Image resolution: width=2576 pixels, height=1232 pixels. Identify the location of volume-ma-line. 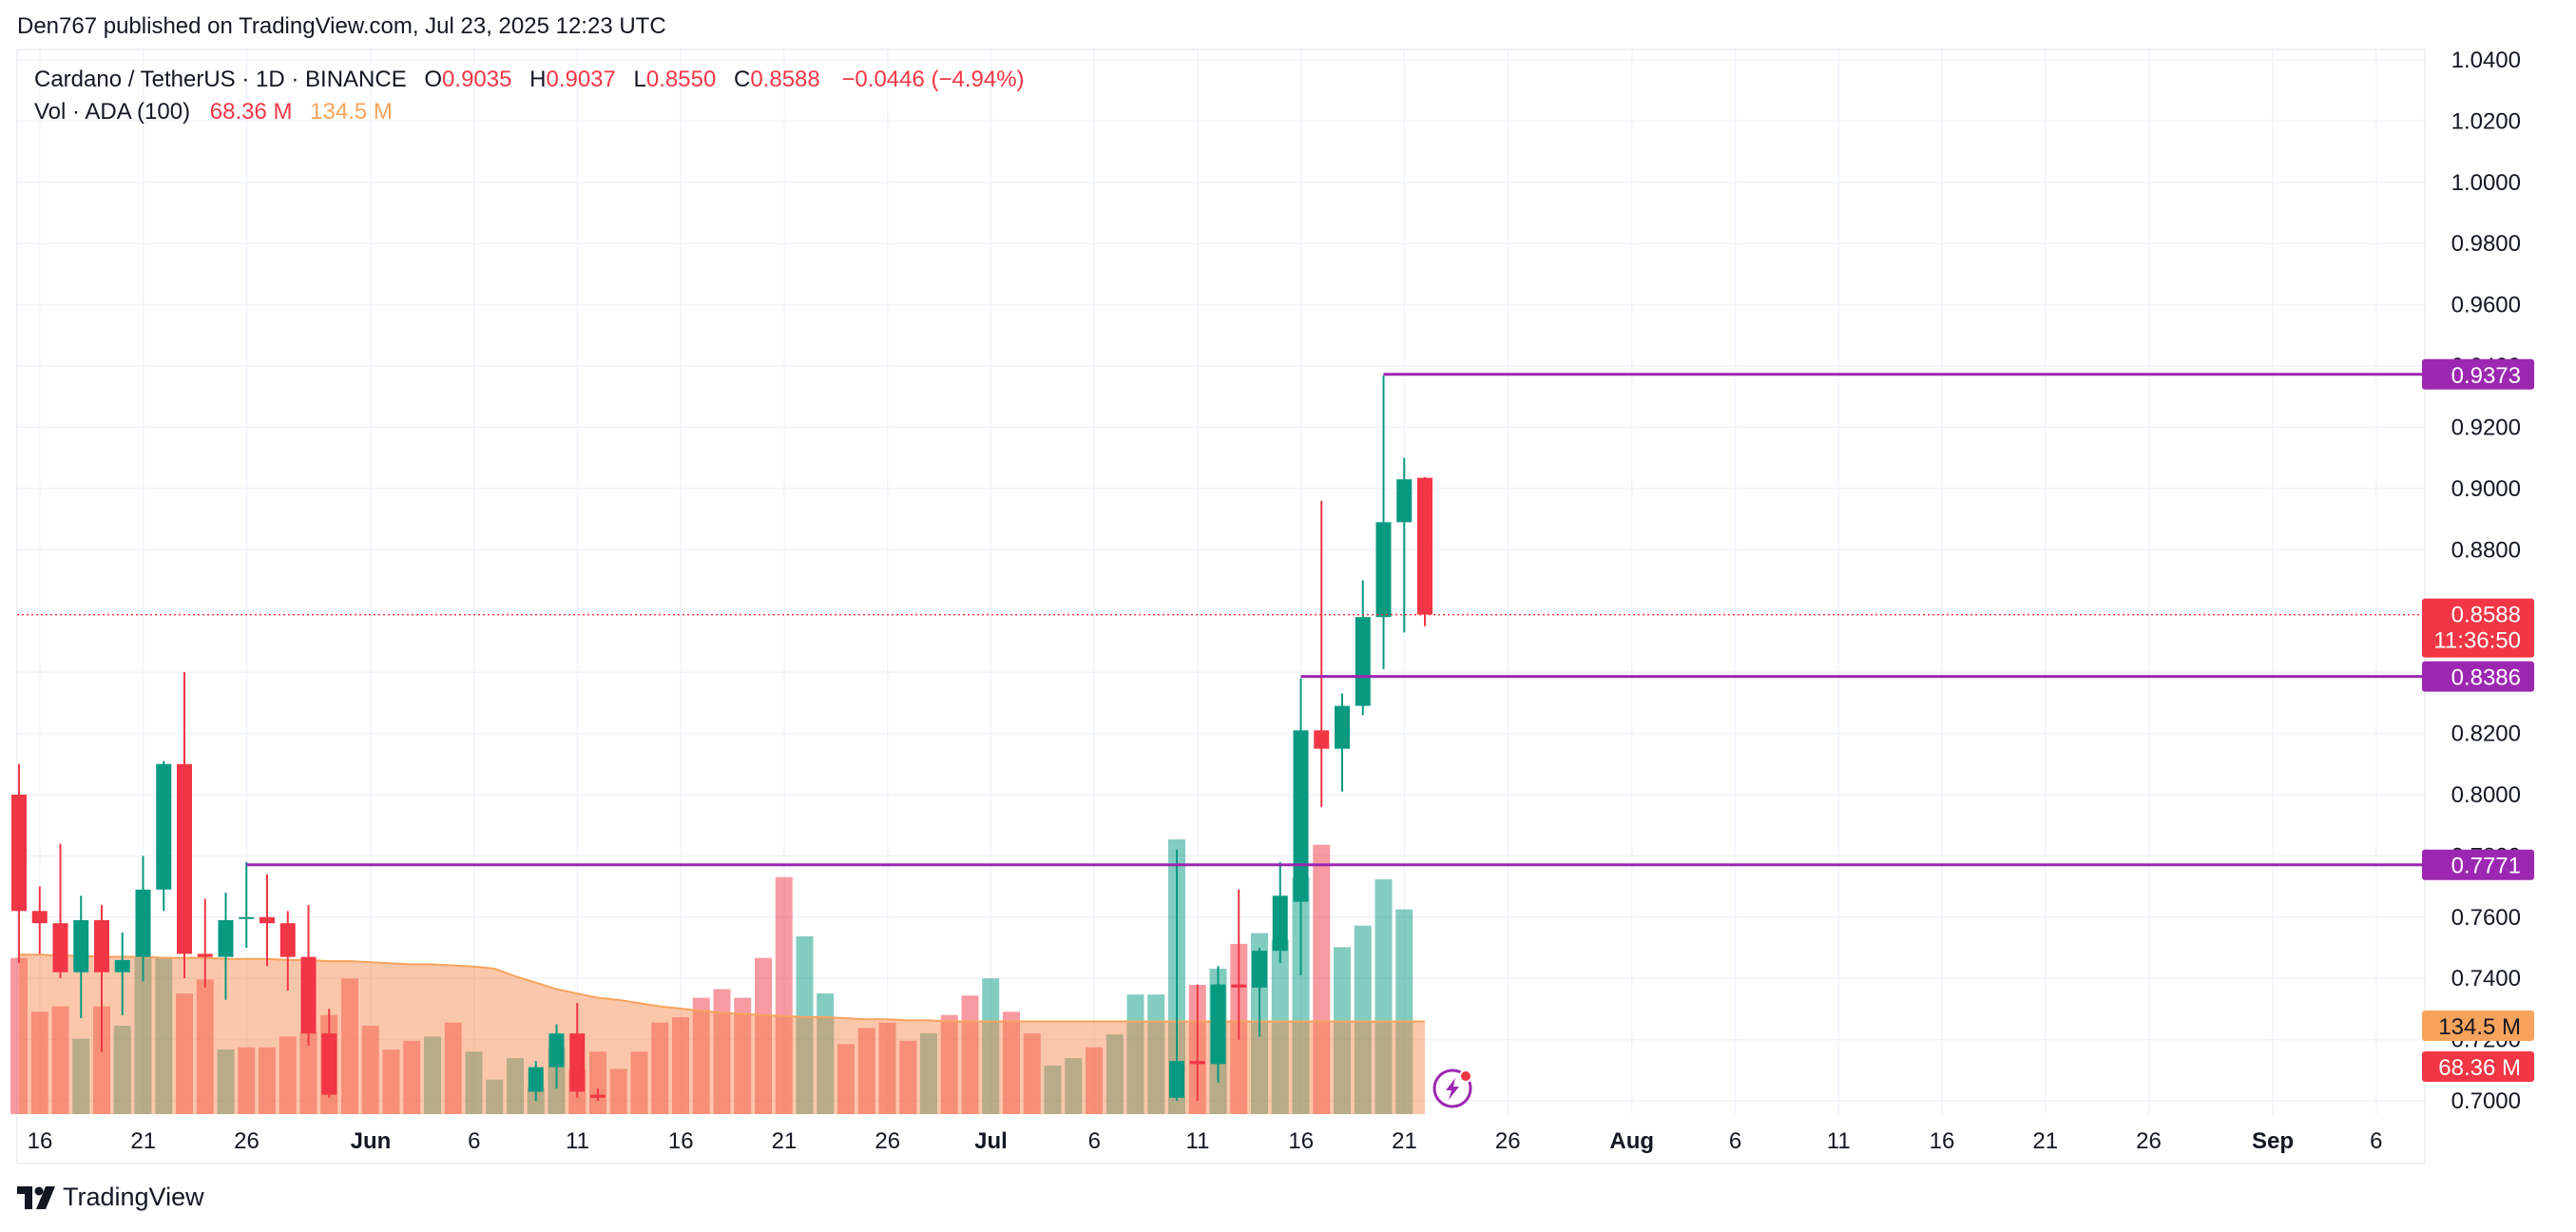
(722, 988).